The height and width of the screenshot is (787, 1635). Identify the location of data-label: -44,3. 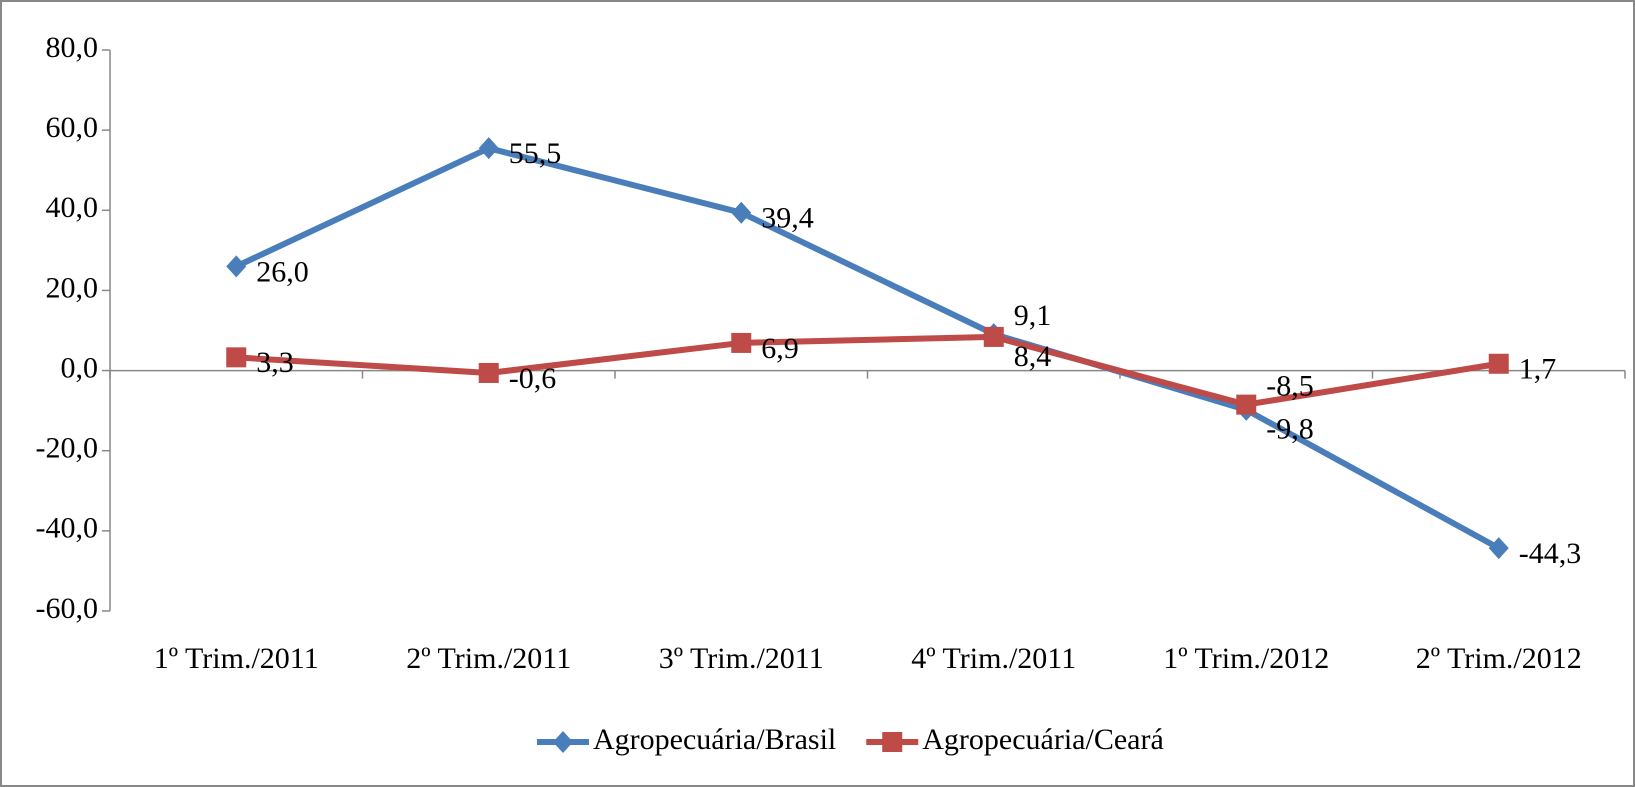
(1550, 553).